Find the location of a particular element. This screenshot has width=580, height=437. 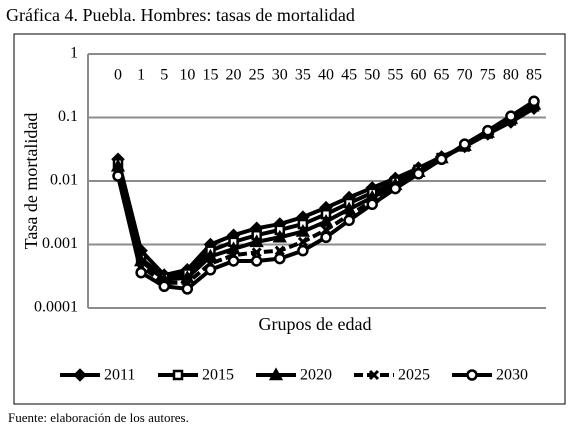

legend-label: 2020 is located at coordinates (316, 375).